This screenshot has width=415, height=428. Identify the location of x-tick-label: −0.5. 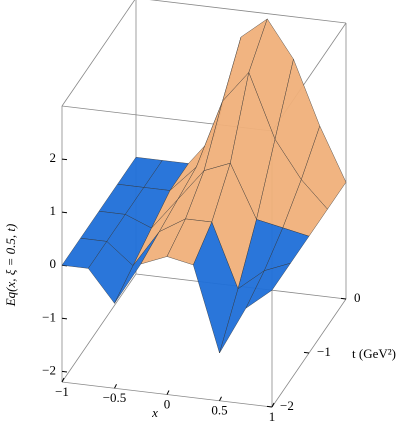
(115, 397).